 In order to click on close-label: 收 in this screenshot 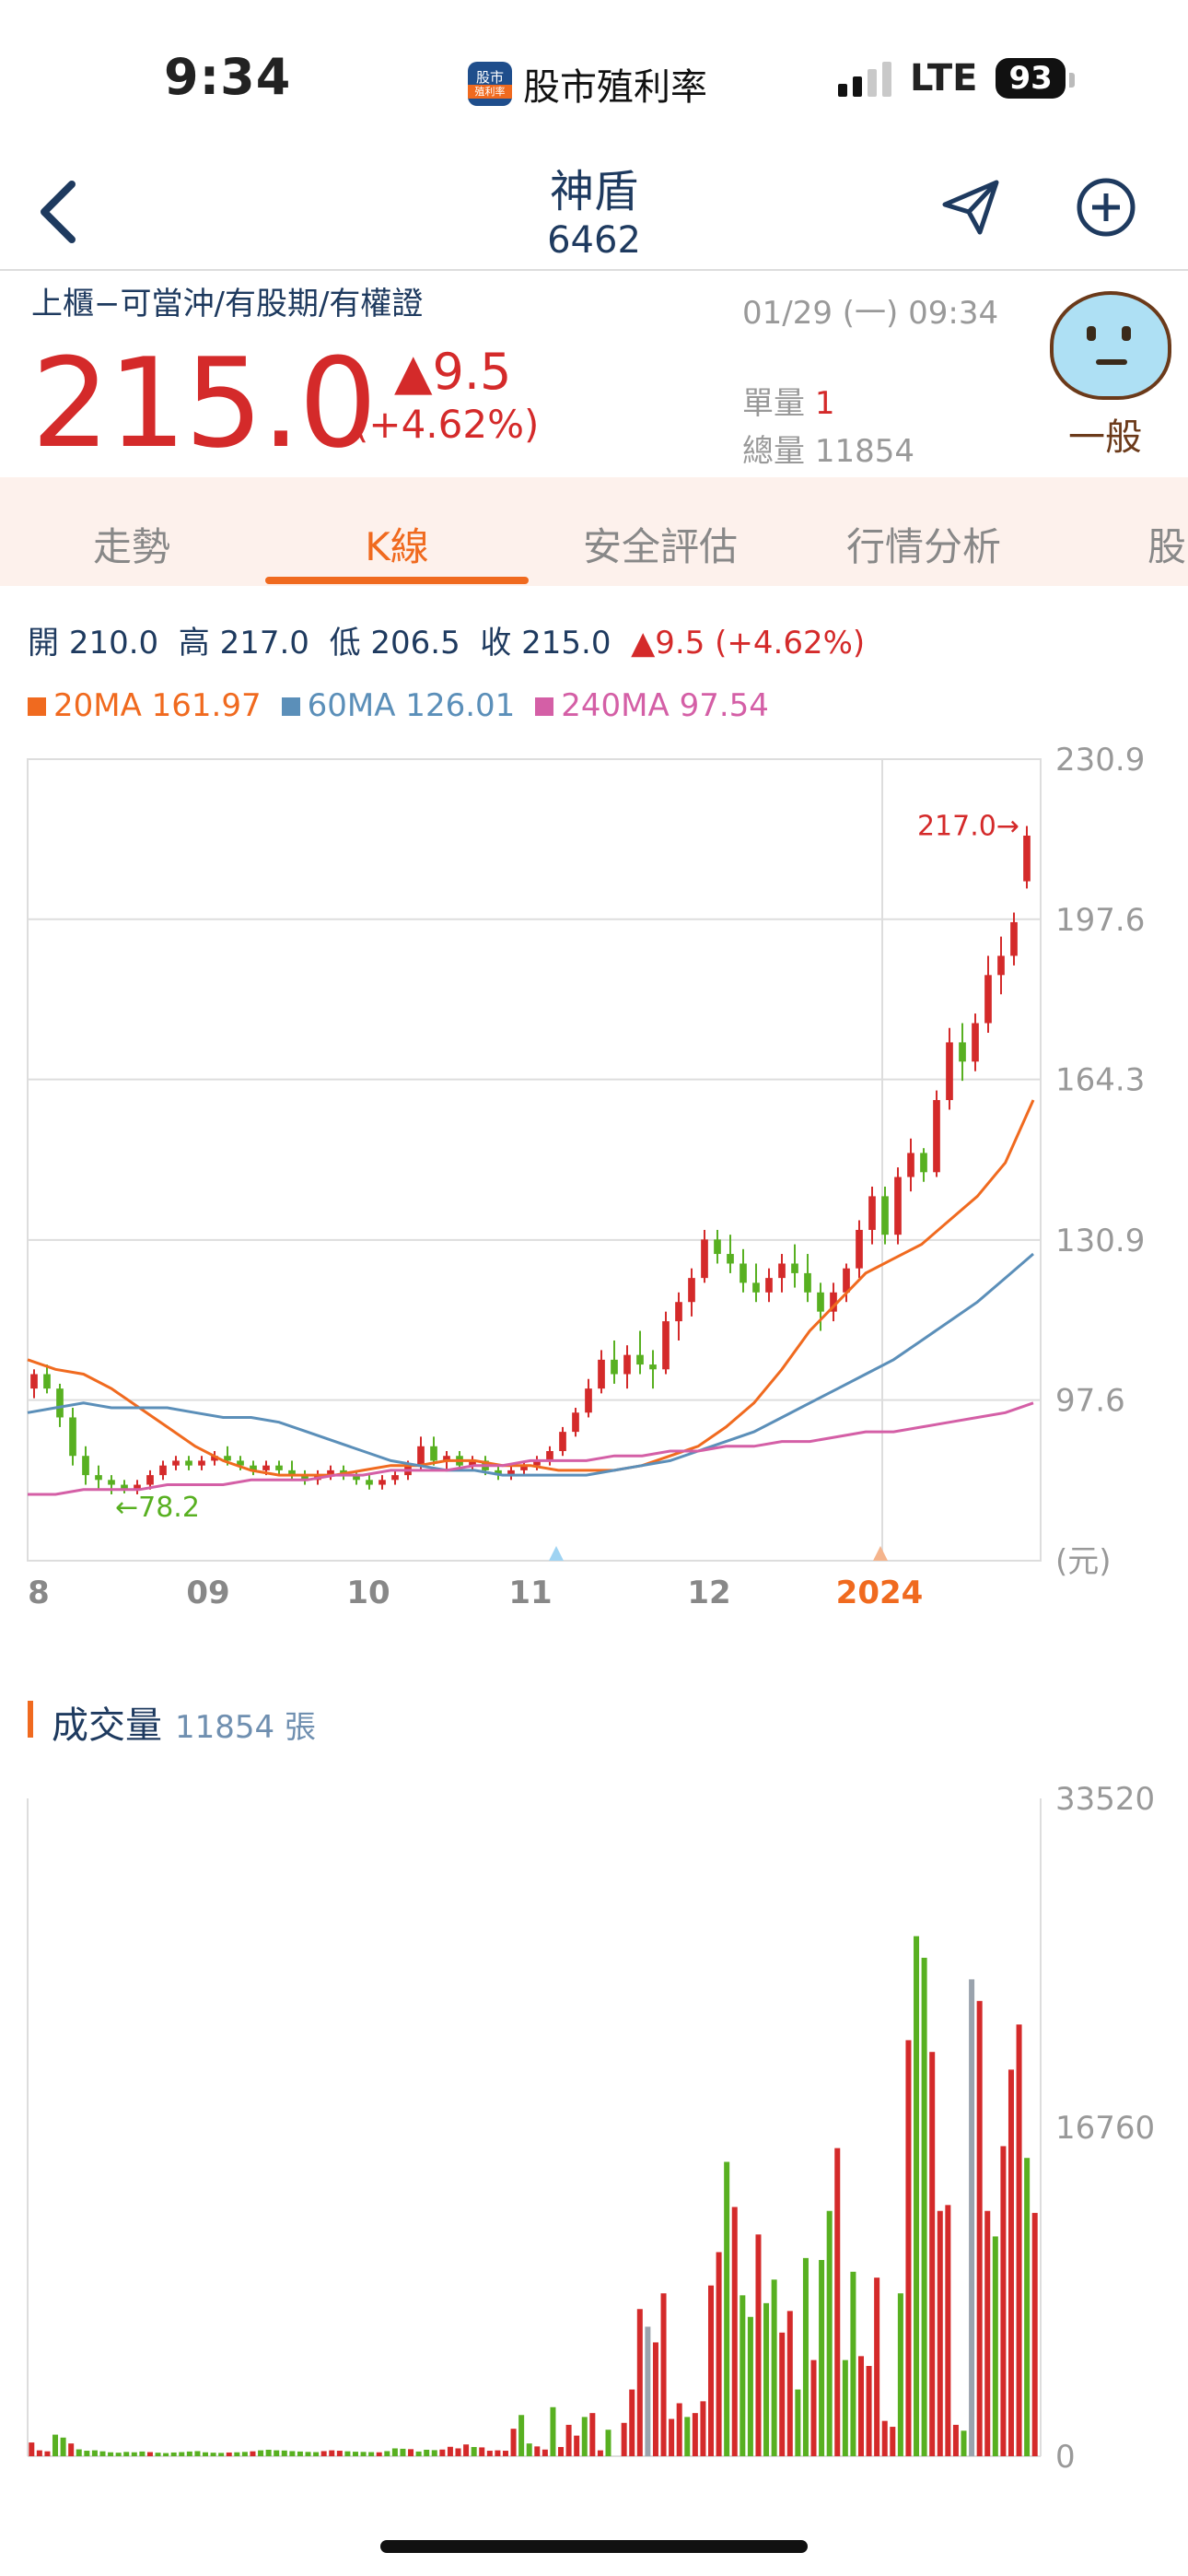, I will do `click(496, 643)`.